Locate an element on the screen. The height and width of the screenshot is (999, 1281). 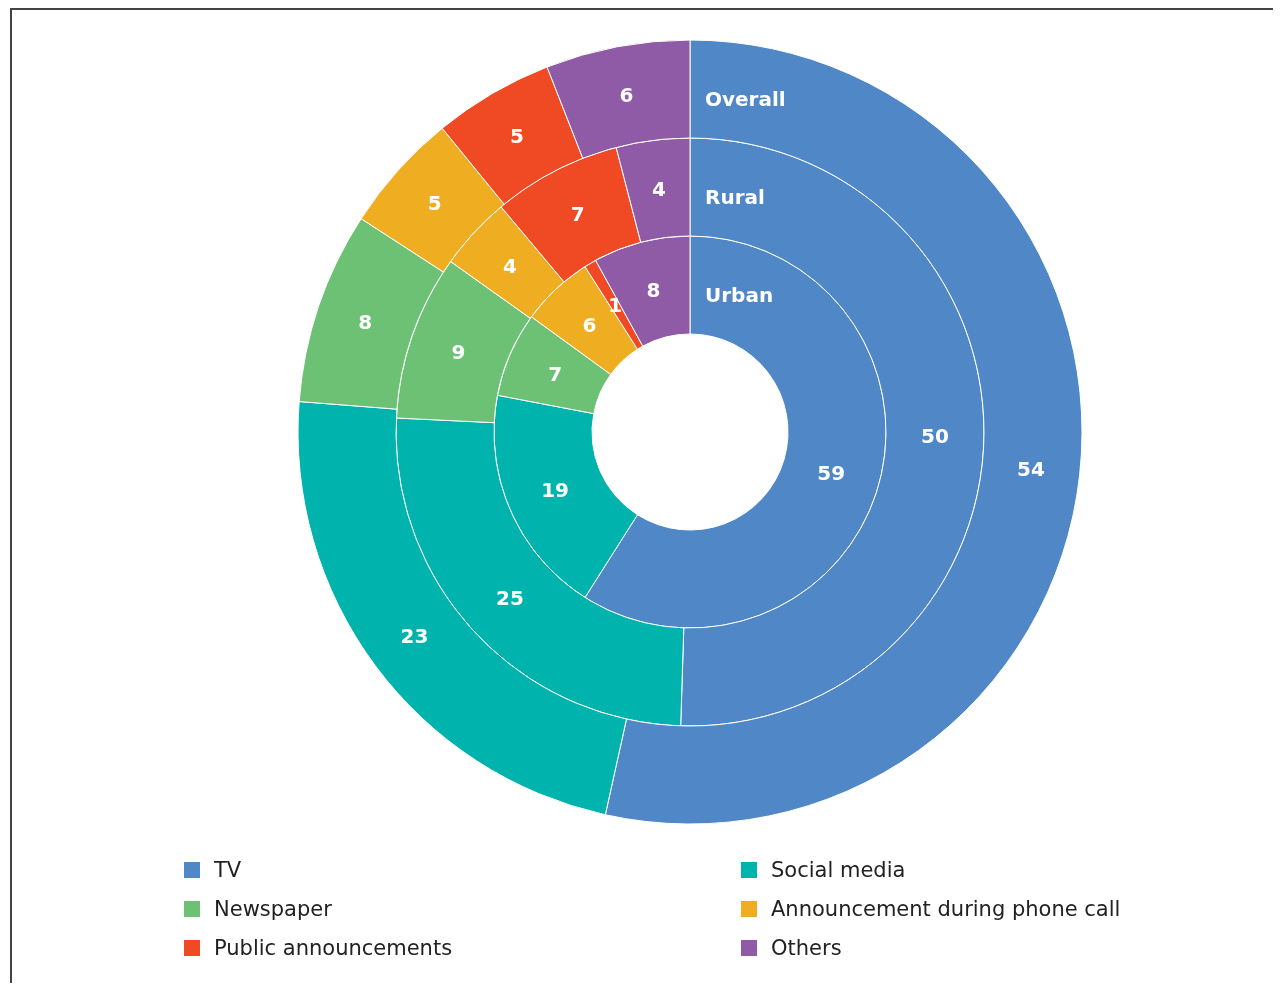
data-label: 54 is located at coordinates (1031, 469).